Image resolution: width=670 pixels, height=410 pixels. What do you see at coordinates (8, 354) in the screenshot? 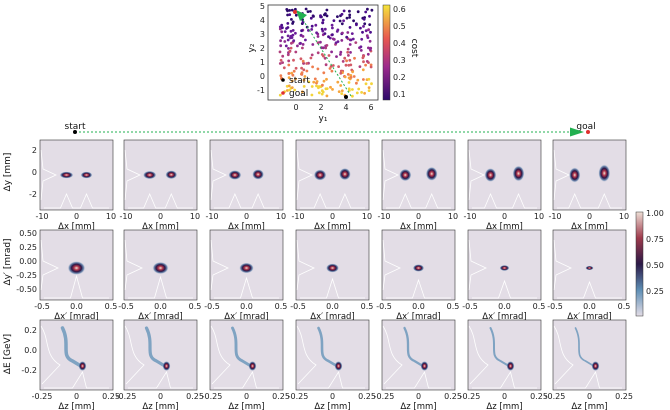
I see `row-2-ylabel: ΔE [GeV]` at bounding box center [8, 354].